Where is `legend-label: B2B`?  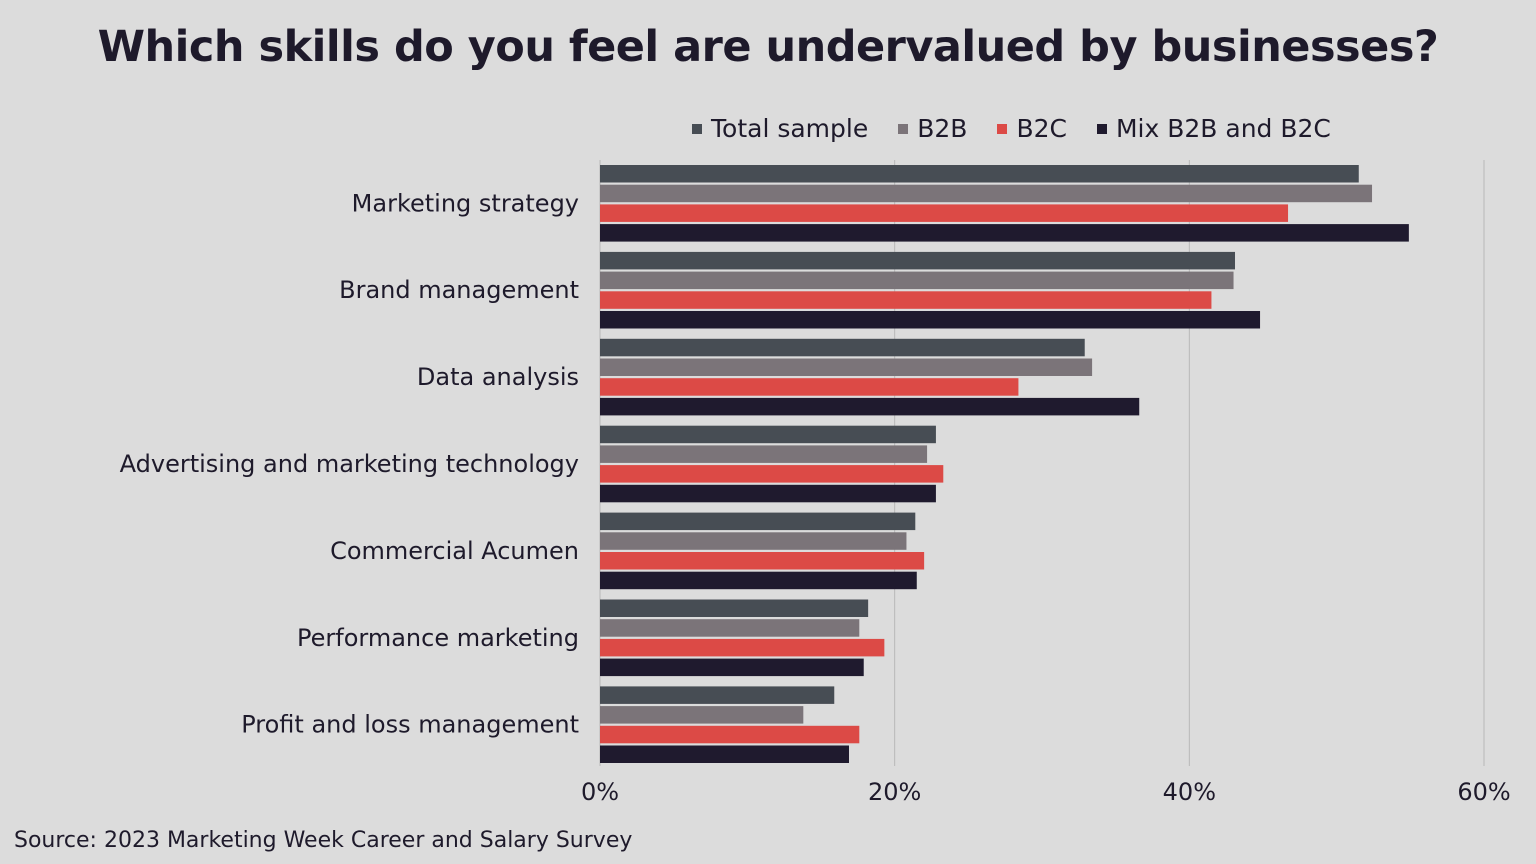
legend-label: B2B is located at coordinates (942, 128).